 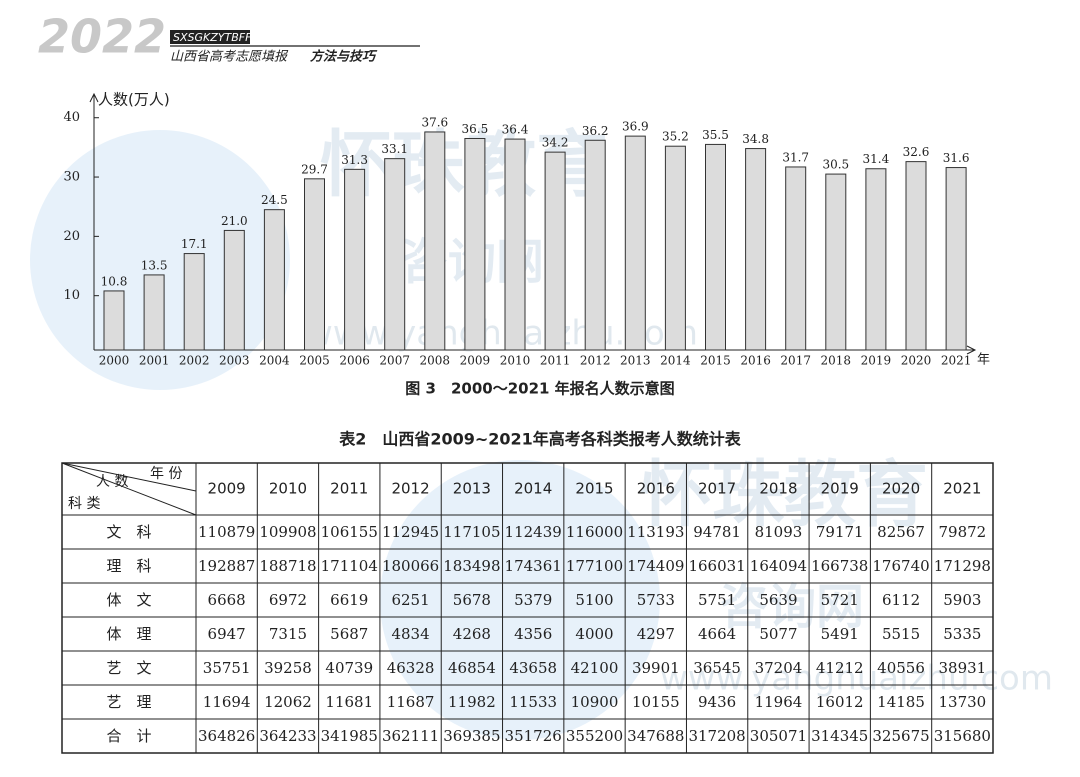 What do you see at coordinates (410, 489) in the screenshot?
I see `column-header: 2012` at bounding box center [410, 489].